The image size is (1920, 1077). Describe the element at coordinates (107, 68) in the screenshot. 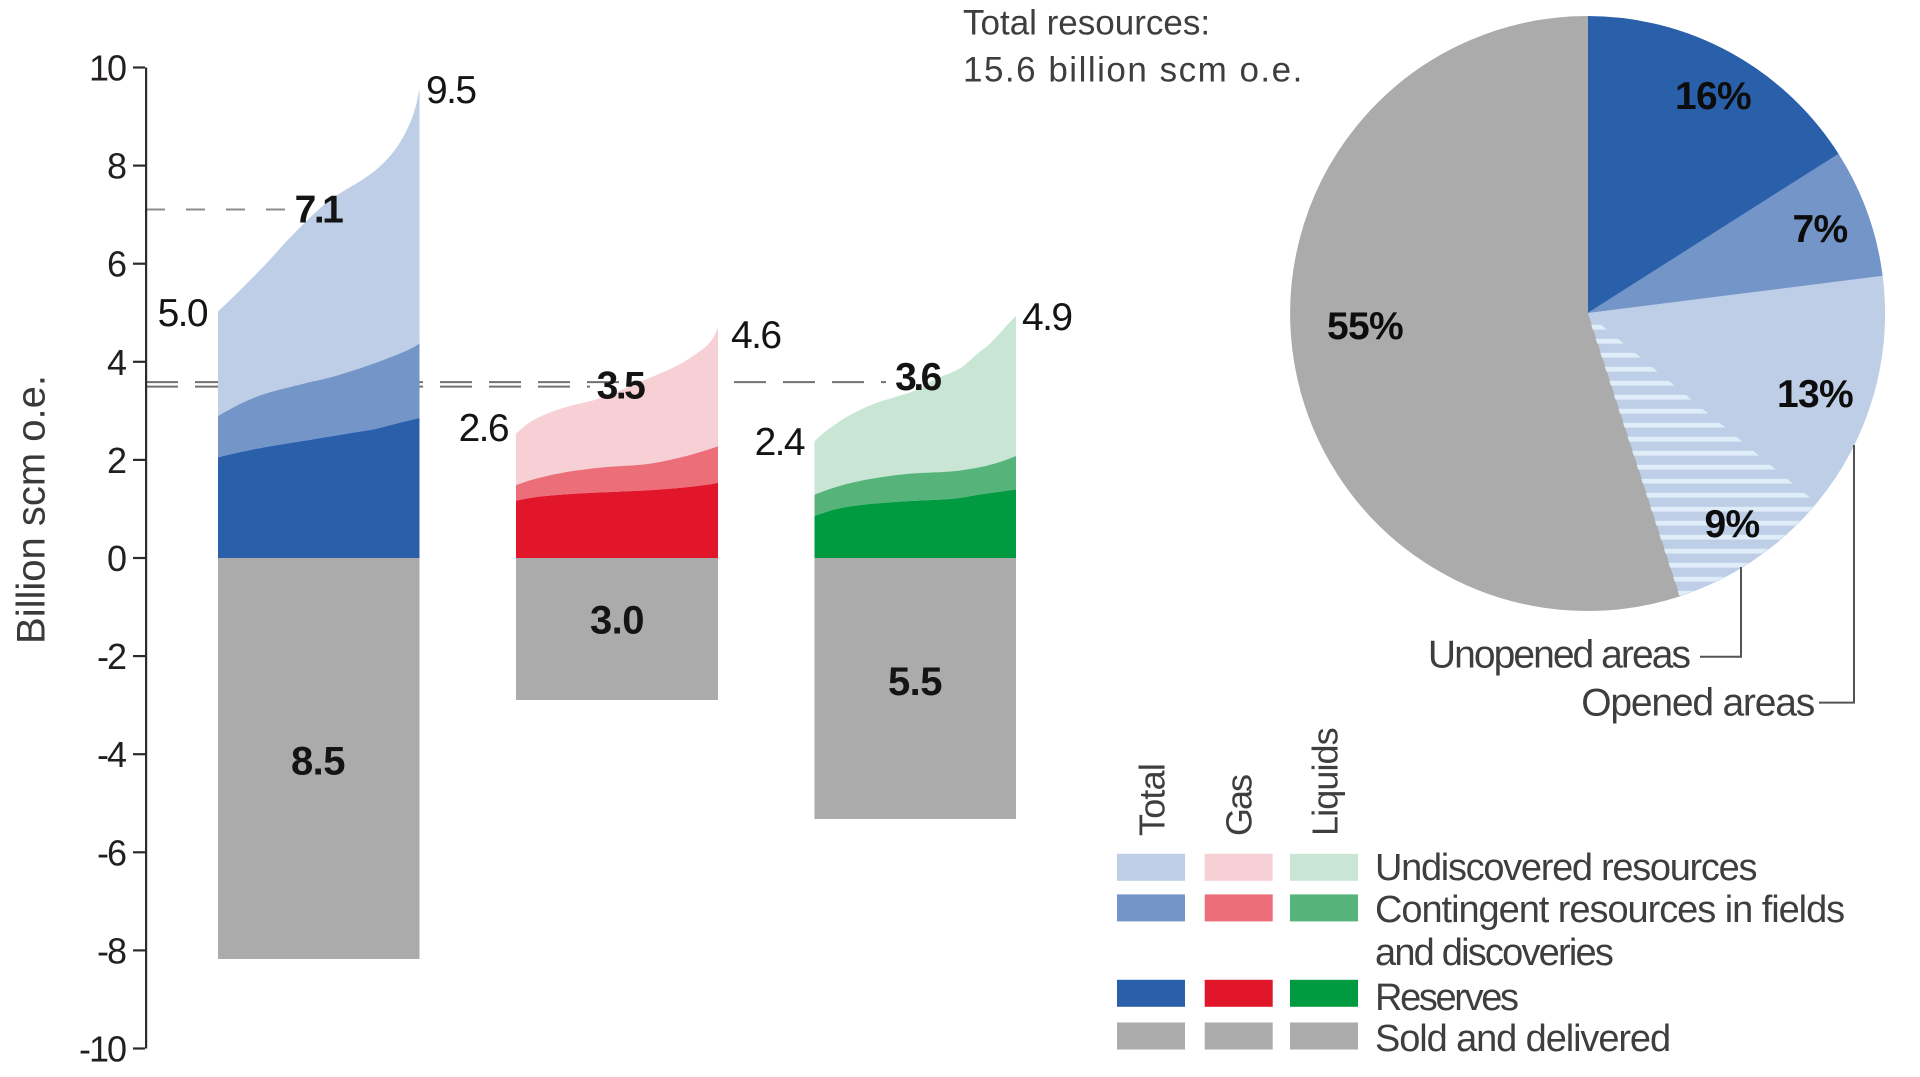

I see `svg-text: 10` at that location.